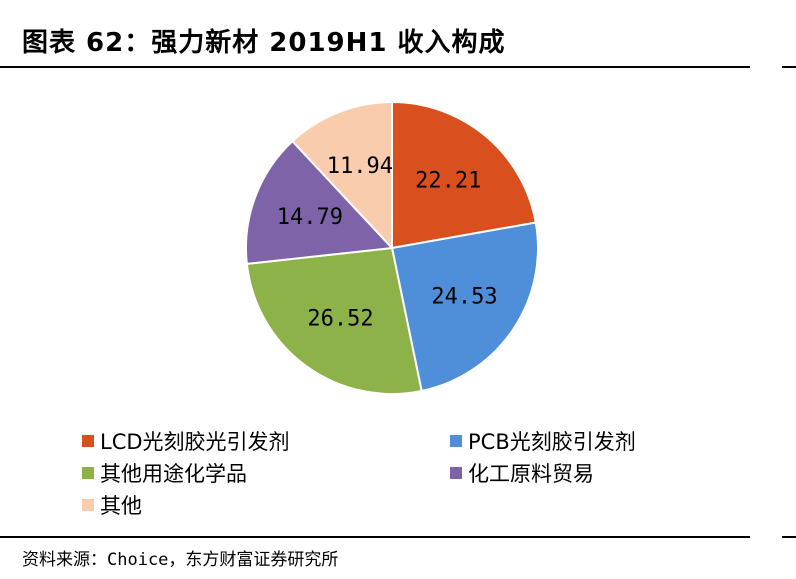 The image size is (796, 579). Describe the element at coordinates (375, 67) in the screenshot. I see `top-divider` at that location.